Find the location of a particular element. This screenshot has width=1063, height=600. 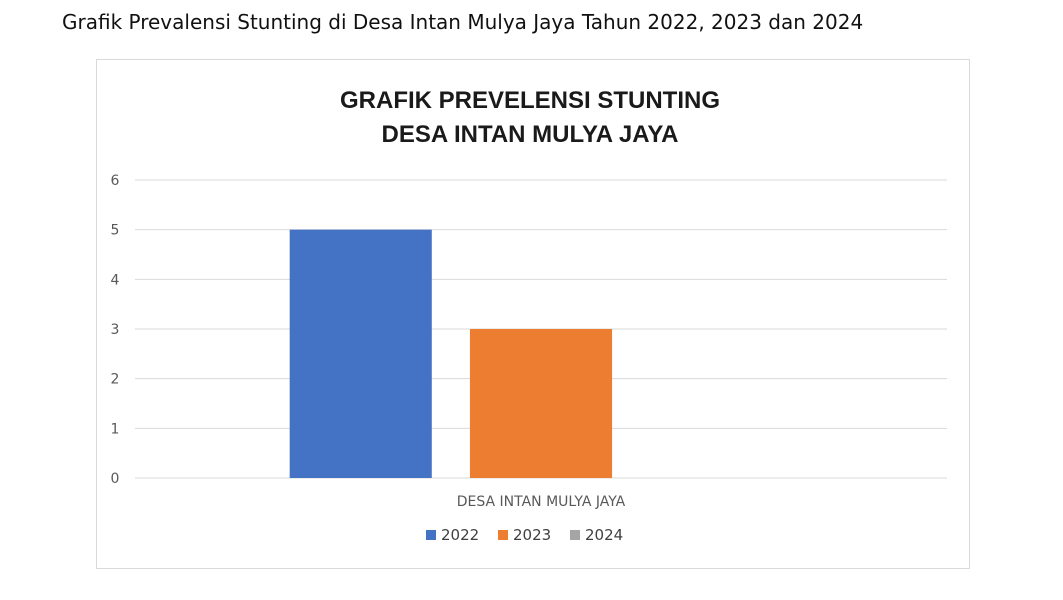

chart-title-line-1: GRAFIK PREVELENSI STUNTING is located at coordinates (530, 100).